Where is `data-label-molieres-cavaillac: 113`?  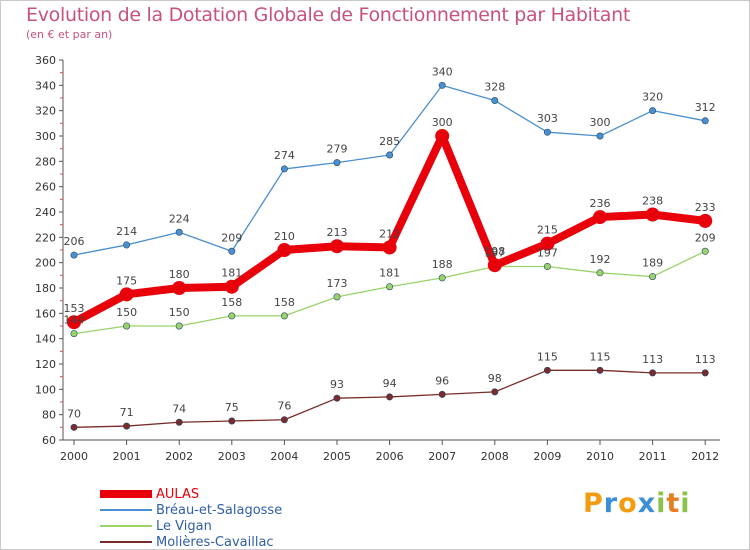
data-label-molieres-cavaillac: 113 is located at coordinates (705, 359).